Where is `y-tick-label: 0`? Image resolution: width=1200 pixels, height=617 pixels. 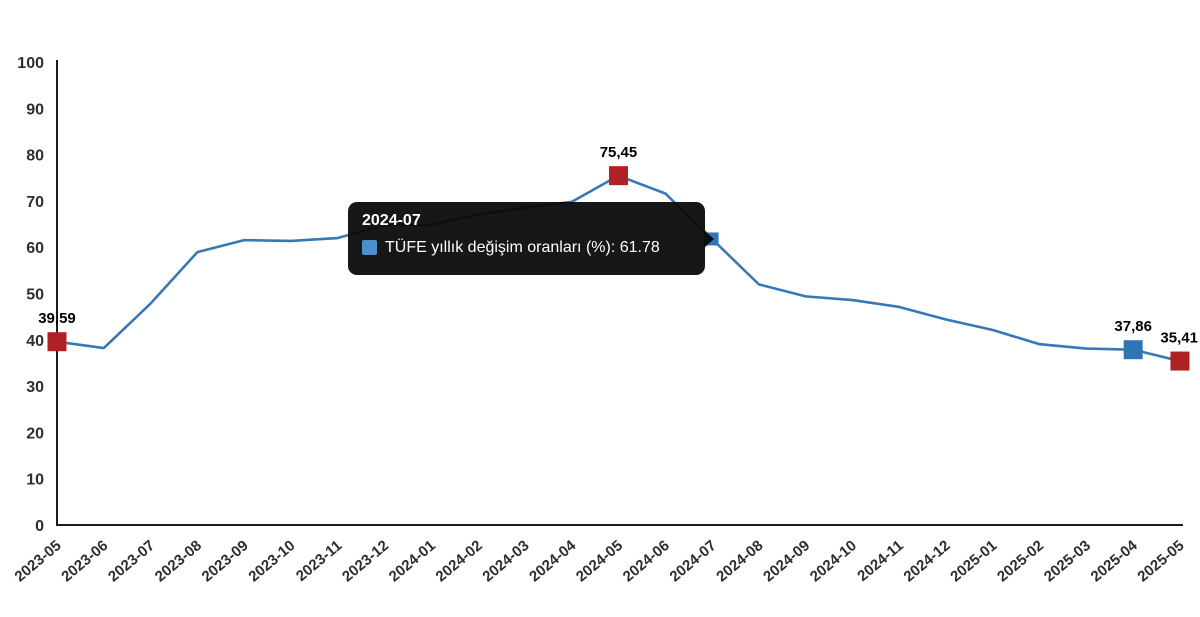 y-tick-label: 0 is located at coordinates (39, 526).